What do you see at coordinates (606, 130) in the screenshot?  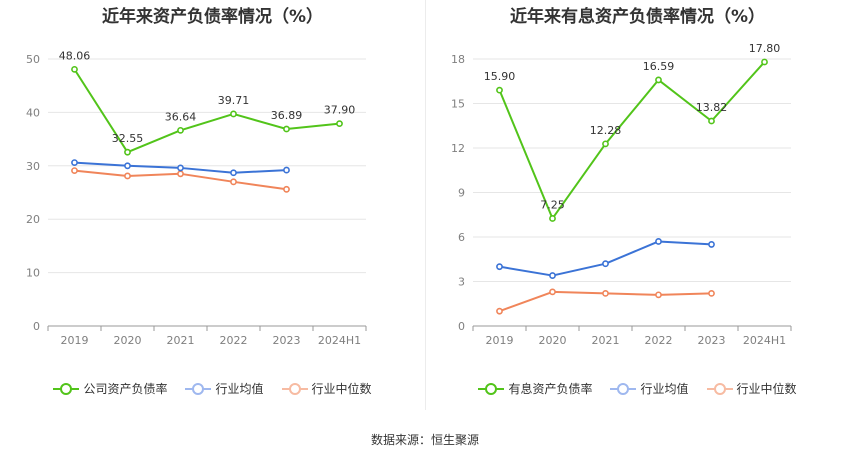 I see `data-label: 12.28` at bounding box center [606, 130].